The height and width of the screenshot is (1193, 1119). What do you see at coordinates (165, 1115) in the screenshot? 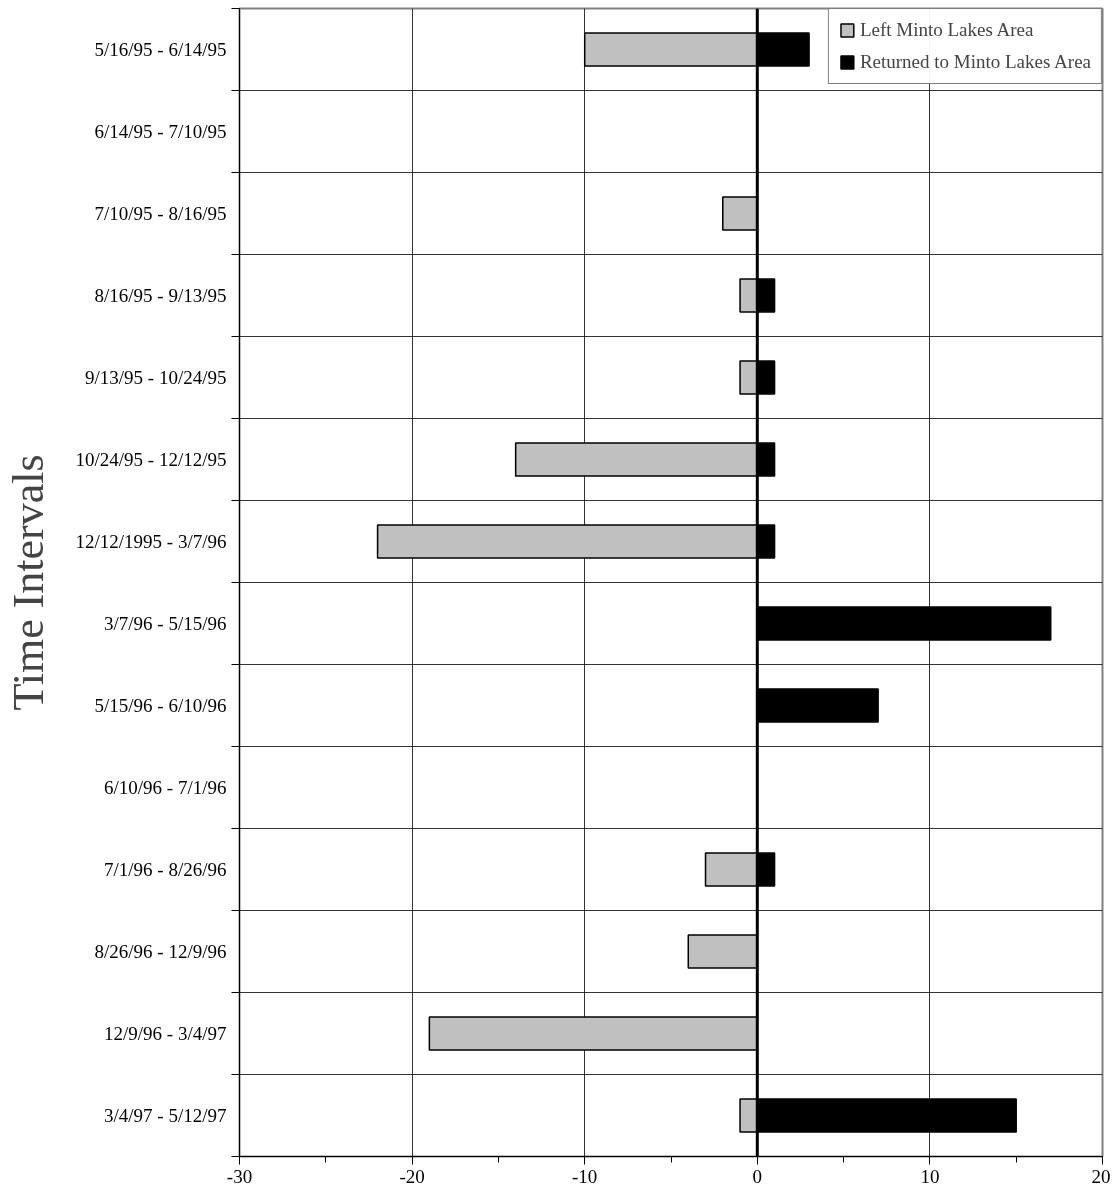
I see `y-tick-label: 3/4/97 - 5/12/97` at bounding box center [165, 1115].